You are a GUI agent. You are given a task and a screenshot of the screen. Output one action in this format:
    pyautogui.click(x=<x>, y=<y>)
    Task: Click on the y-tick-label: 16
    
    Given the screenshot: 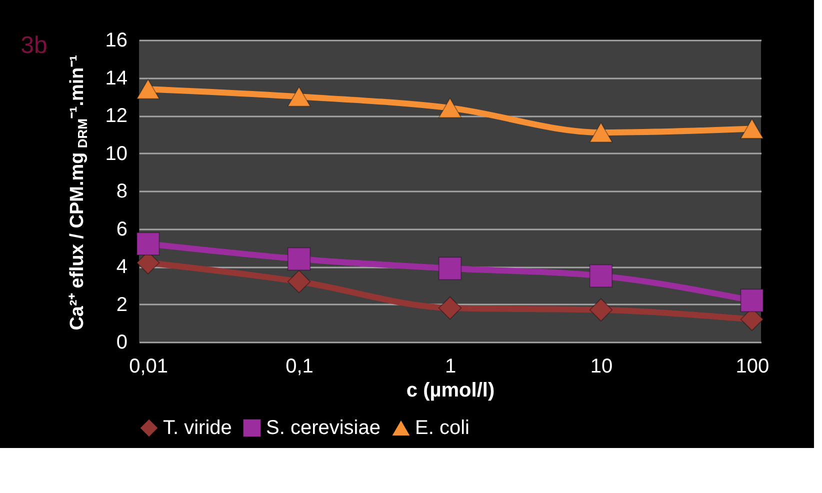 What is the action you would take?
    pyautogui.click(x=116, y=41)
    